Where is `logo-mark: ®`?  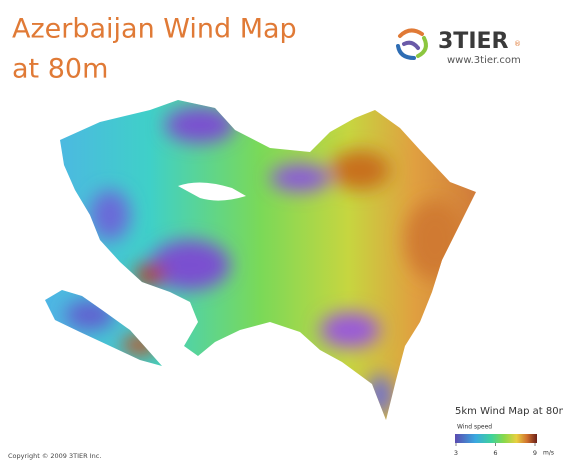 logo-mark: ® is located at coordinates (517, 44).